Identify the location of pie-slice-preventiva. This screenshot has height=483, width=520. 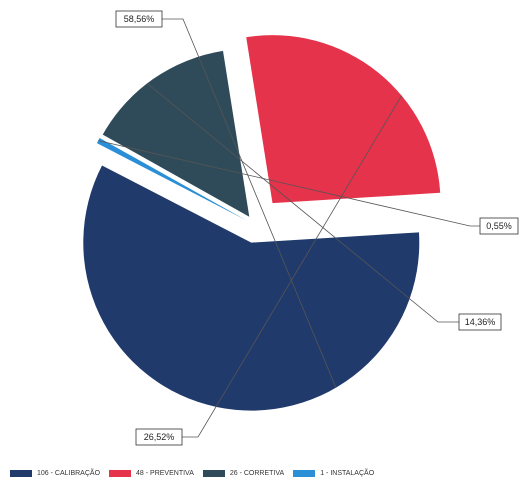
(343, 119).